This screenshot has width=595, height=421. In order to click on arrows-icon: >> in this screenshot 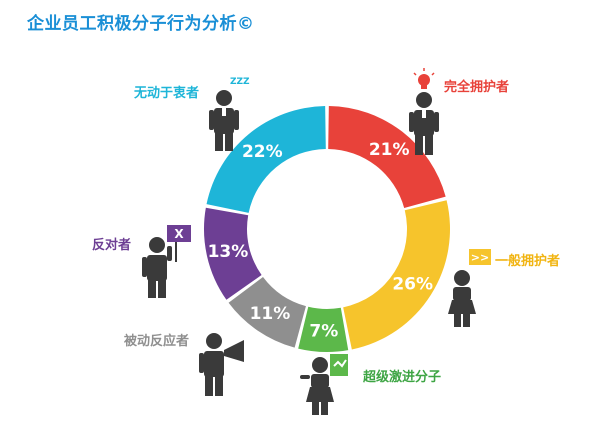, I will do `click(480, 257)`.